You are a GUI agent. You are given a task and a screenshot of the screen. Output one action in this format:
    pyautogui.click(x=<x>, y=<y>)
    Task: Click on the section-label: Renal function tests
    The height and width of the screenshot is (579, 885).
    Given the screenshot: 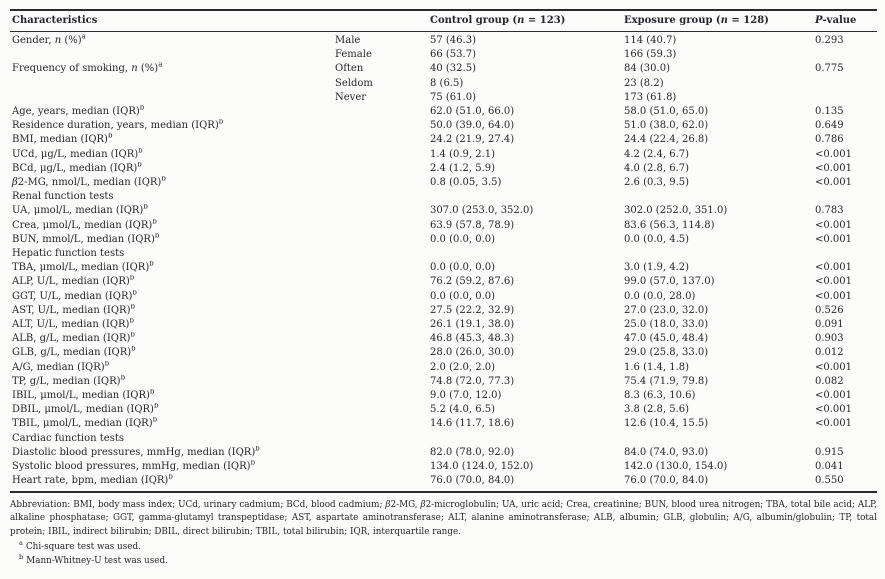 What is the action you would take?
    pyautogui.click(x=63, y=197)
    